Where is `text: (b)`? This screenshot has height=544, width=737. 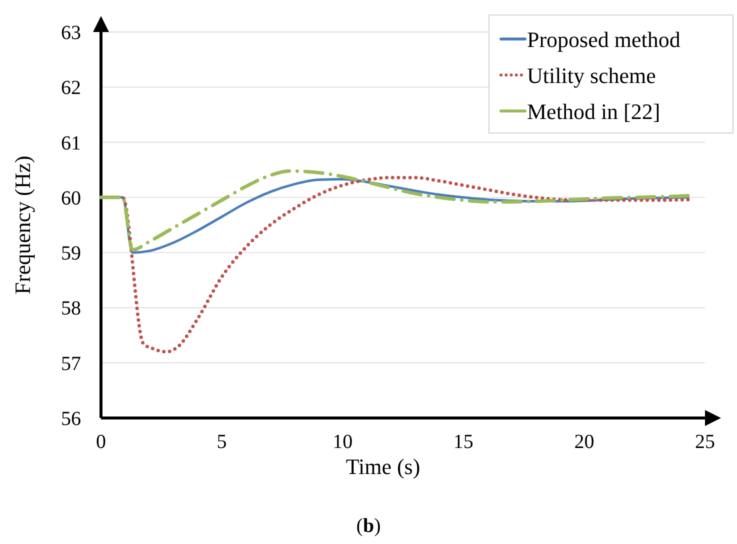
text: (b) is located at coordinates (368, 526).